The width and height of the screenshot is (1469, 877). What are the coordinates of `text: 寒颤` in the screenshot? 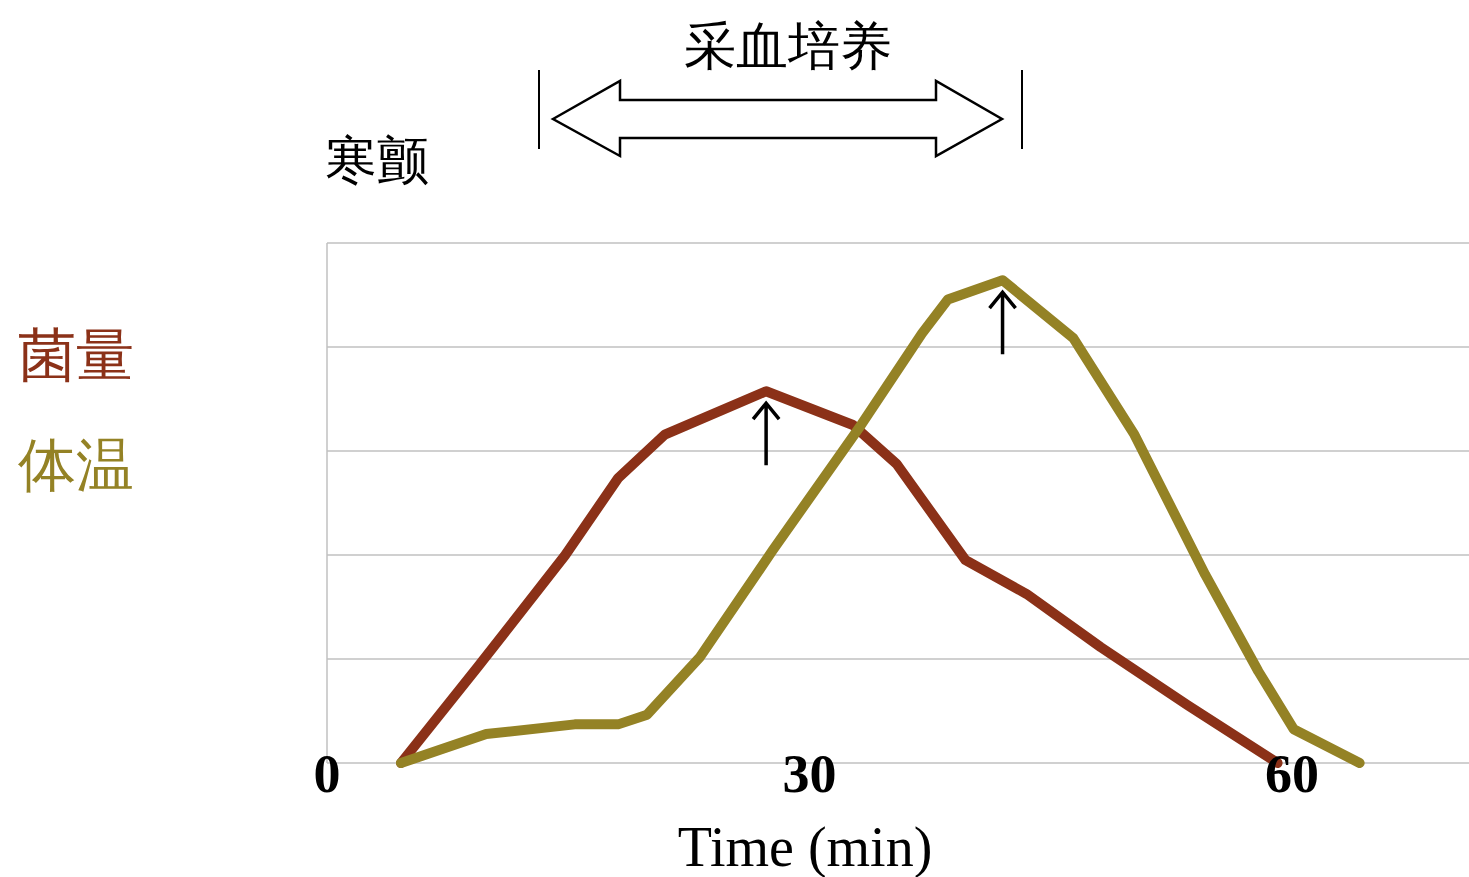 It's located at (377, 160).